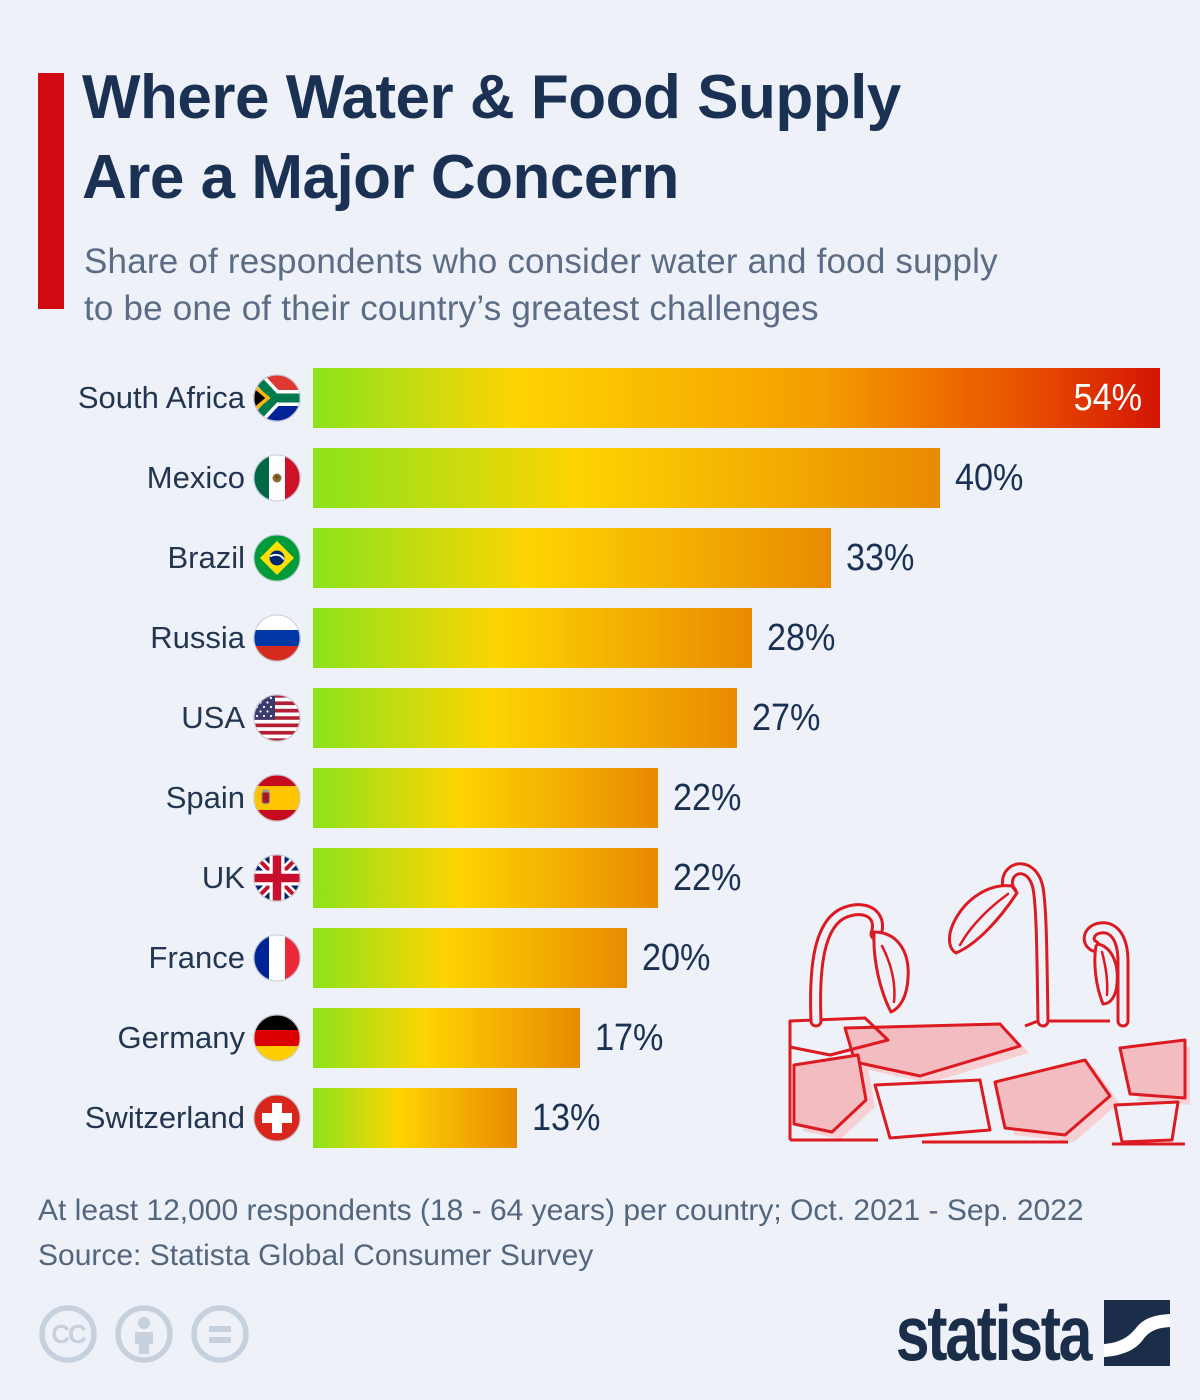 The height and width of the screenshot is (1400, 1200). I want to click on wilted-plants-illustration, so click(980, 1020).